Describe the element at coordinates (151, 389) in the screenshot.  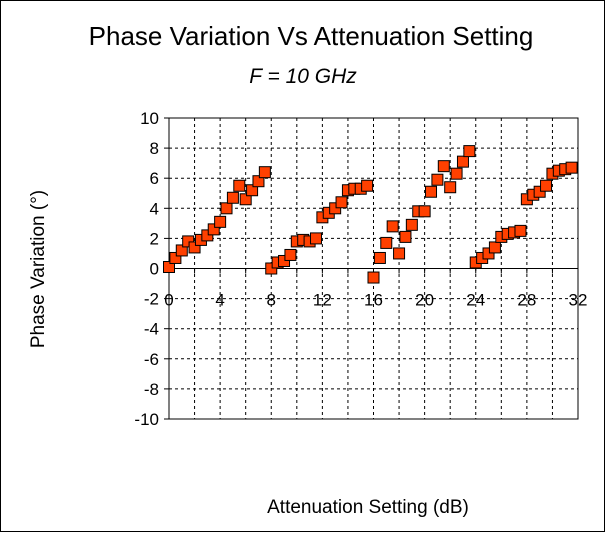
I see `y-tick-label: -8` at that location.